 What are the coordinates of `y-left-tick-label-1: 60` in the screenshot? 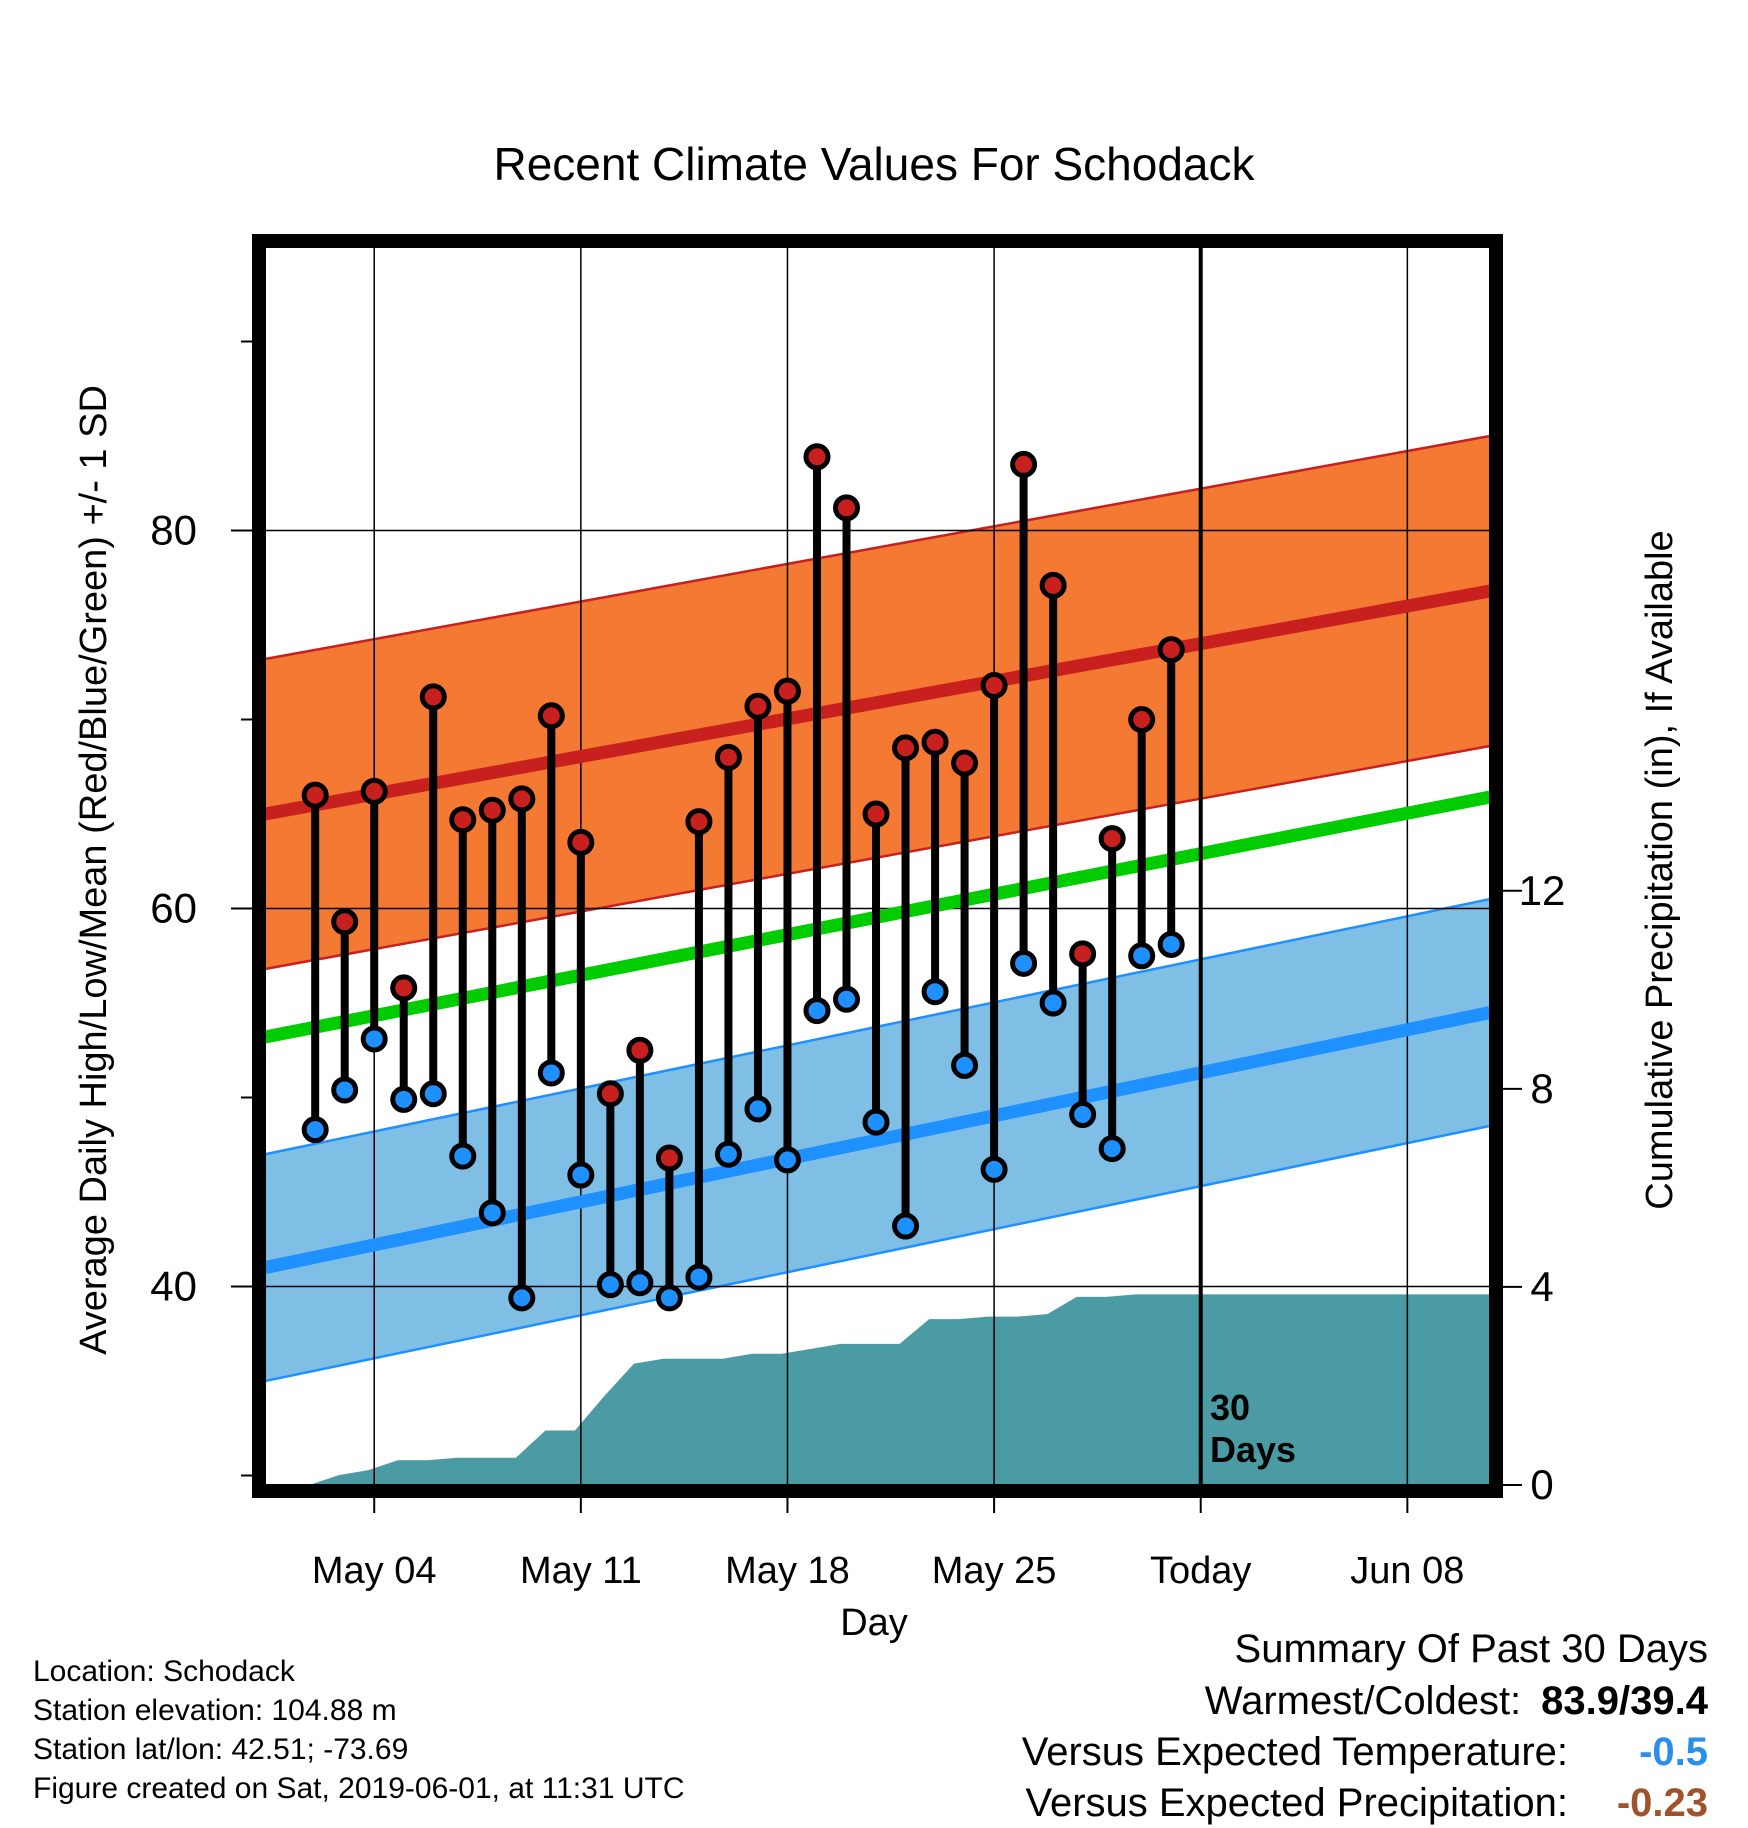 It's located at (173, 908).